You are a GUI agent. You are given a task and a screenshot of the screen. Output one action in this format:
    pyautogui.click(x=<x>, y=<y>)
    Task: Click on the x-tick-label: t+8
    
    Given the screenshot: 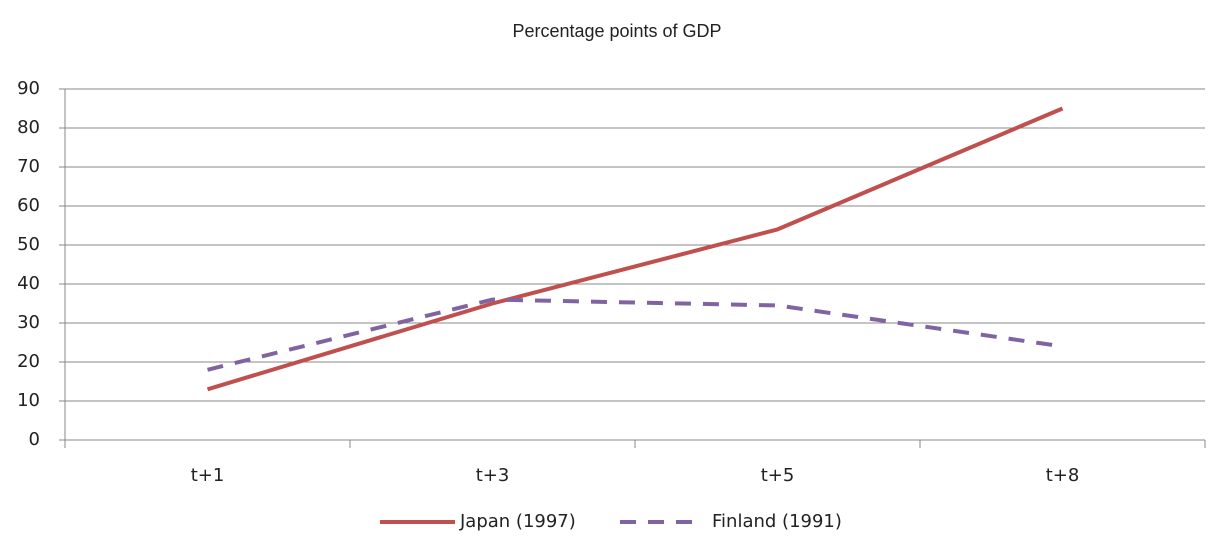 What is the action you would take?
    pyautogui.click(x=1063, y=475)
    